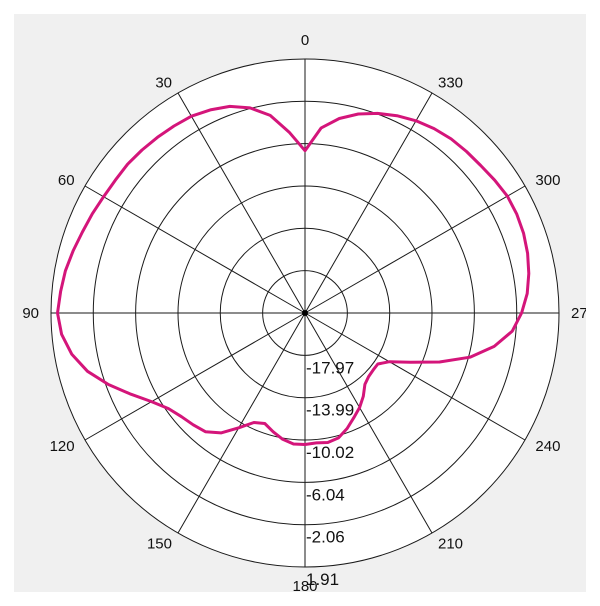  I want to click on radial-tick-label: -6.04, so click(325, 494).